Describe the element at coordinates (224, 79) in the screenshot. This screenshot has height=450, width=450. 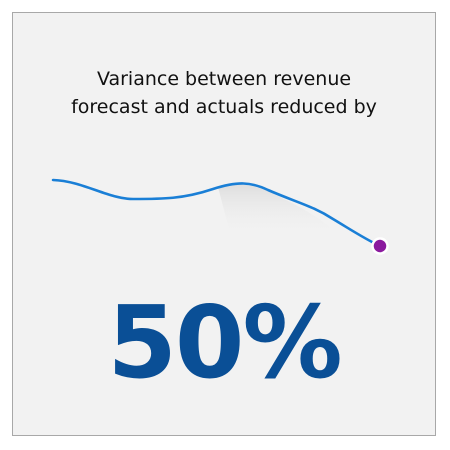
I see `headline-line-1: Variance between revenue` at that location.